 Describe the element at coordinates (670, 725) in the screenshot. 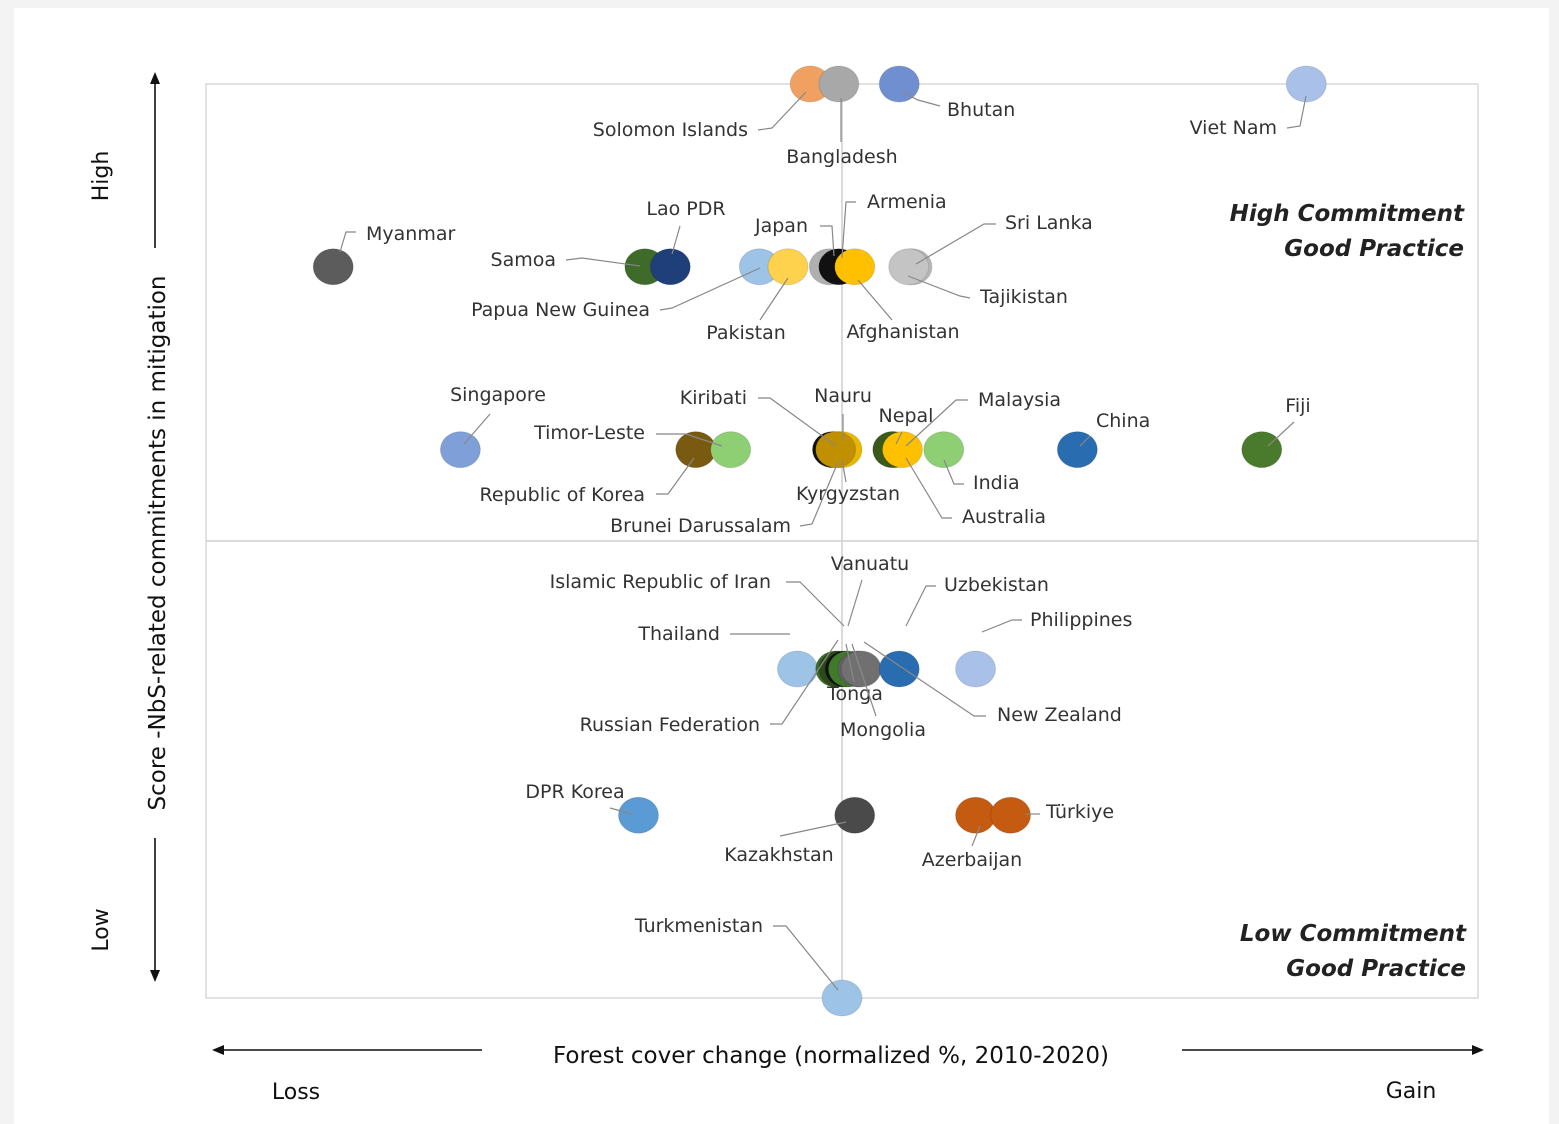

I see `point-label-russian-federation: Russian Federation` at that location.